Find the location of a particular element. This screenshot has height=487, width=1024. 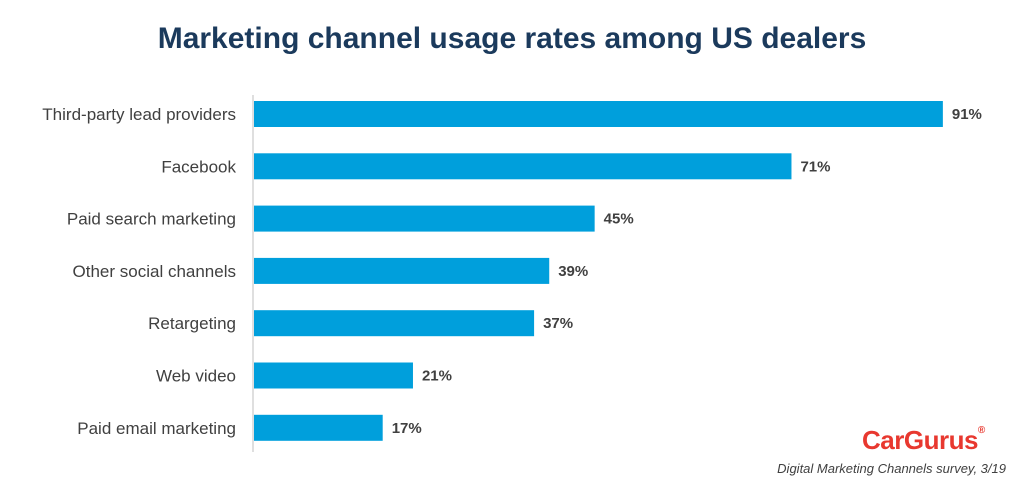

value-label-1: 71% is located at coordinates (815, 166).